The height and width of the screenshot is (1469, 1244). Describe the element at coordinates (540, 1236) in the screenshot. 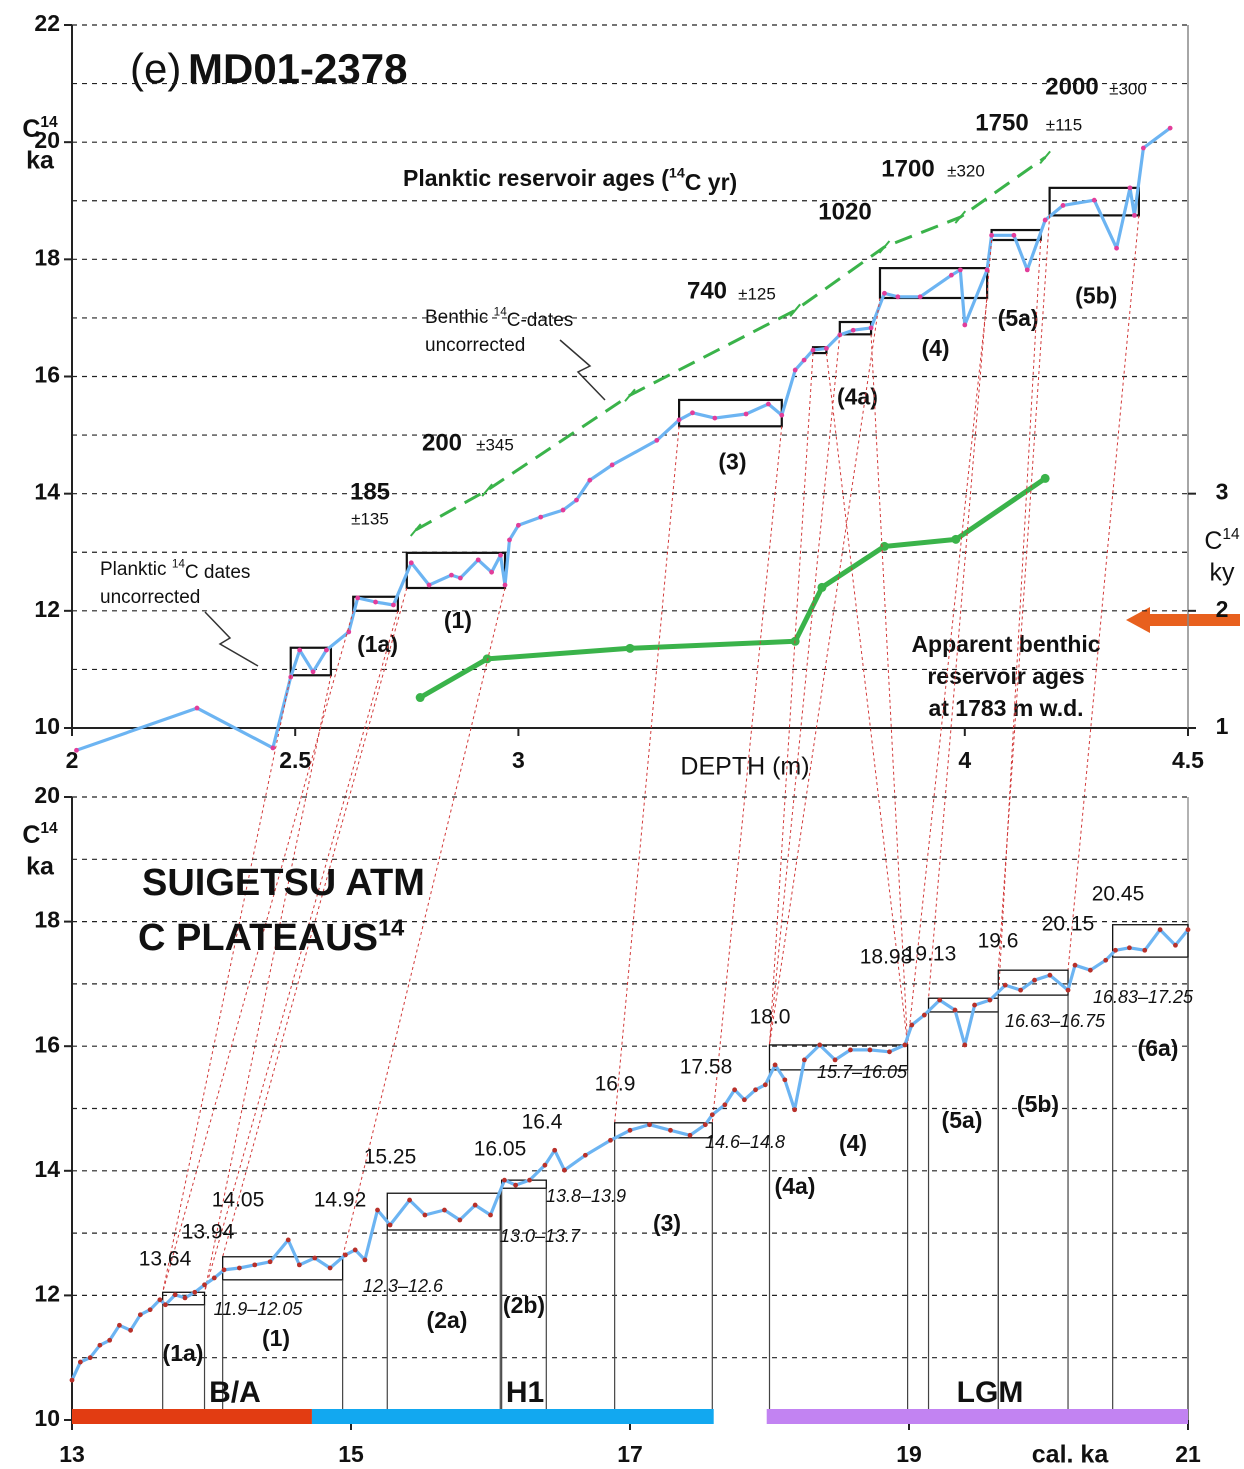

I see `plateau-range: 13.0–13.7` at that location.